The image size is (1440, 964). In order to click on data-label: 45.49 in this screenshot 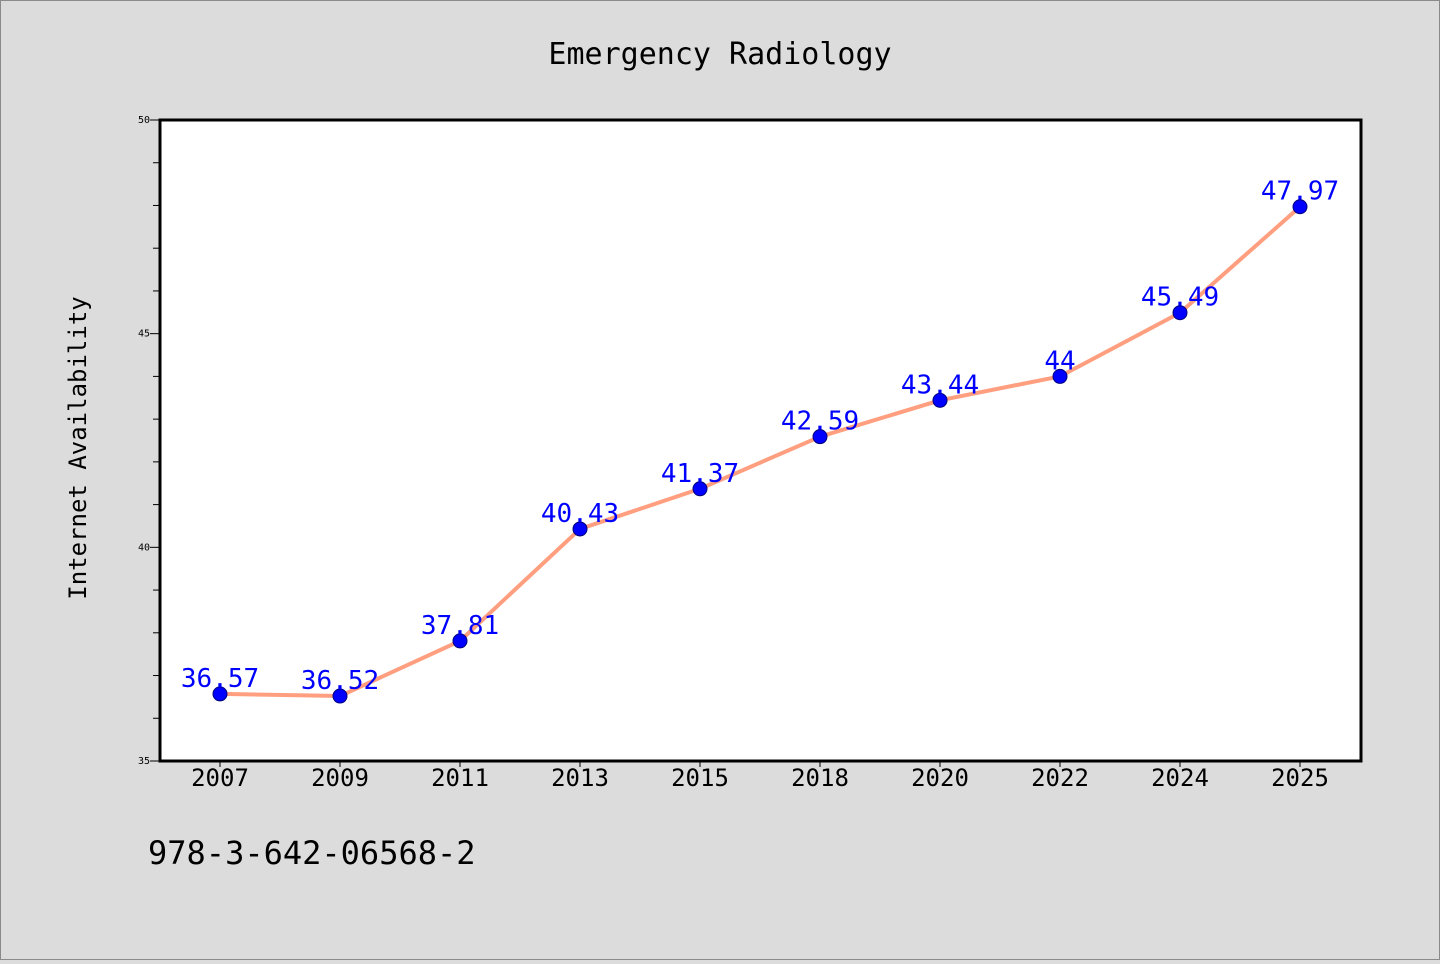, I will do `click(1180, 298)`.